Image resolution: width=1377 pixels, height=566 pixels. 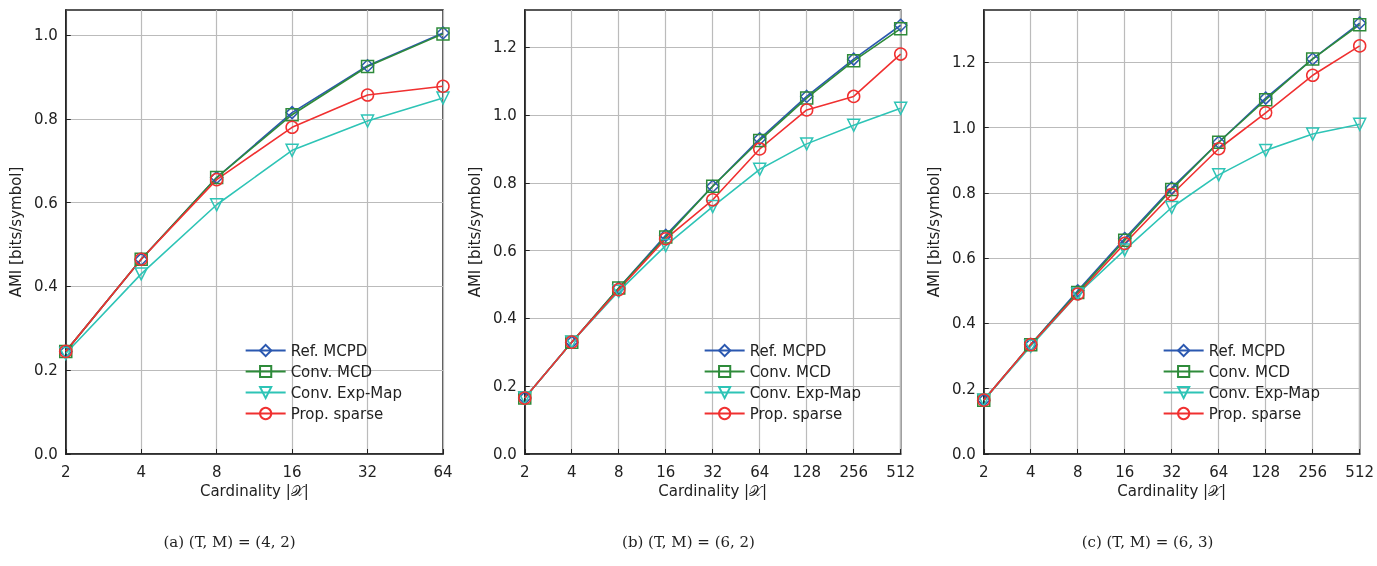 What do you see at coordinates (1147, 541) in the screenshot?
I see `text: (c) (T, M) = (6, 3)` at bounding box center [1147, 541].